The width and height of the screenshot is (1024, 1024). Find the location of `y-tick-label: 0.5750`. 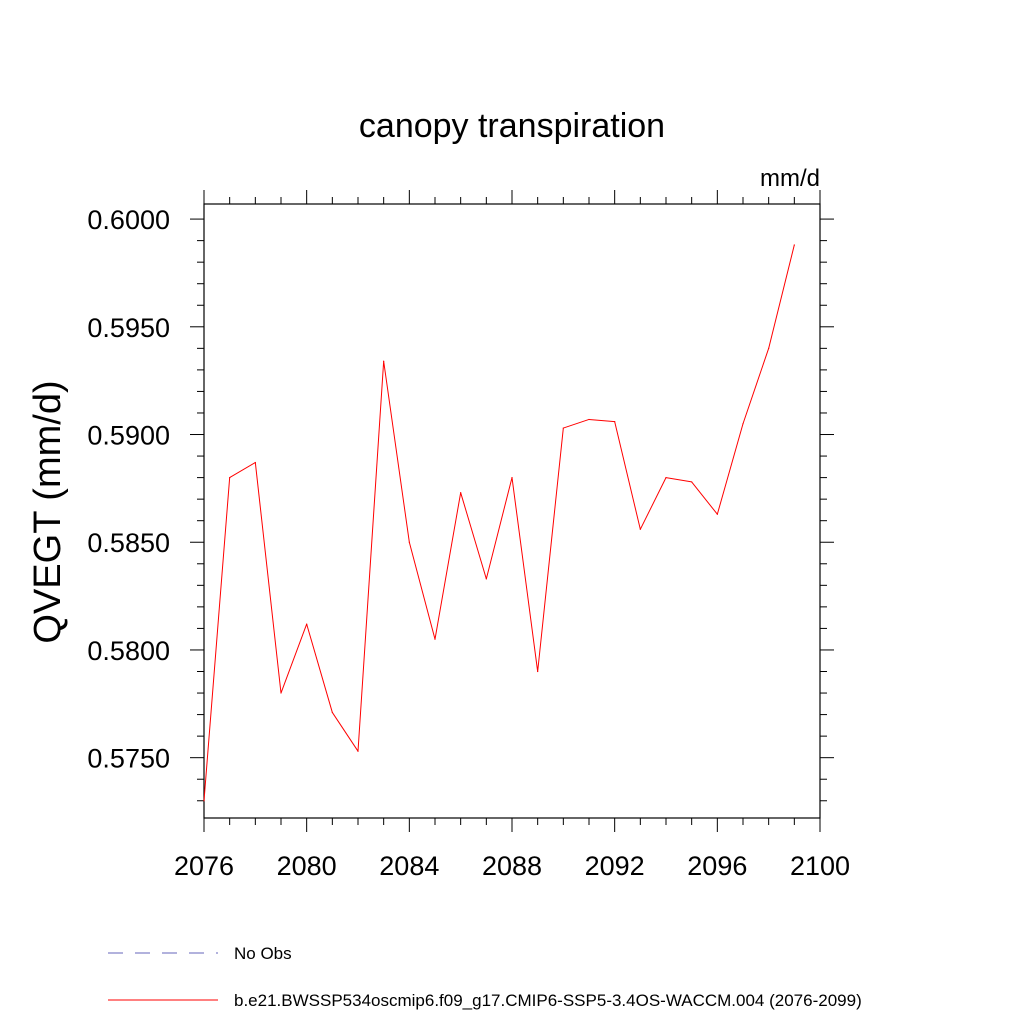

y-tick-label: 0.5750 is located at coordinates (128, 759).